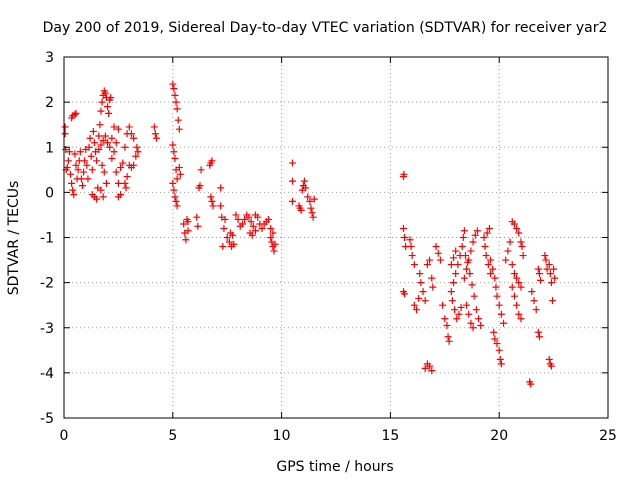 Image resolution: width=640 pixels, height=480 pixels. Describe the element at coordinates (14, 238) in the screenshot. I see `y-axis-label: SDTVAR / TECUs` at that location.